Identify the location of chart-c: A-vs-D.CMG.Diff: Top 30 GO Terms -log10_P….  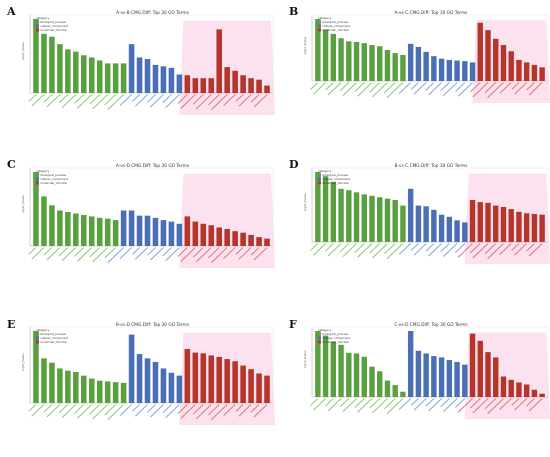
(148, 215).